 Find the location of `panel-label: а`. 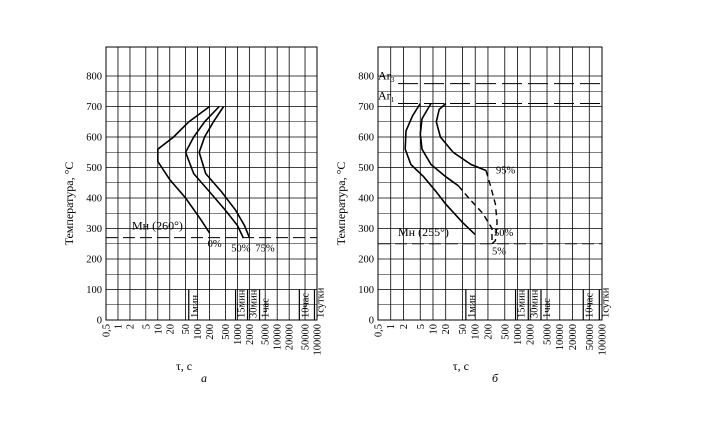

panel-label: а is located at coordinates (204, 378).